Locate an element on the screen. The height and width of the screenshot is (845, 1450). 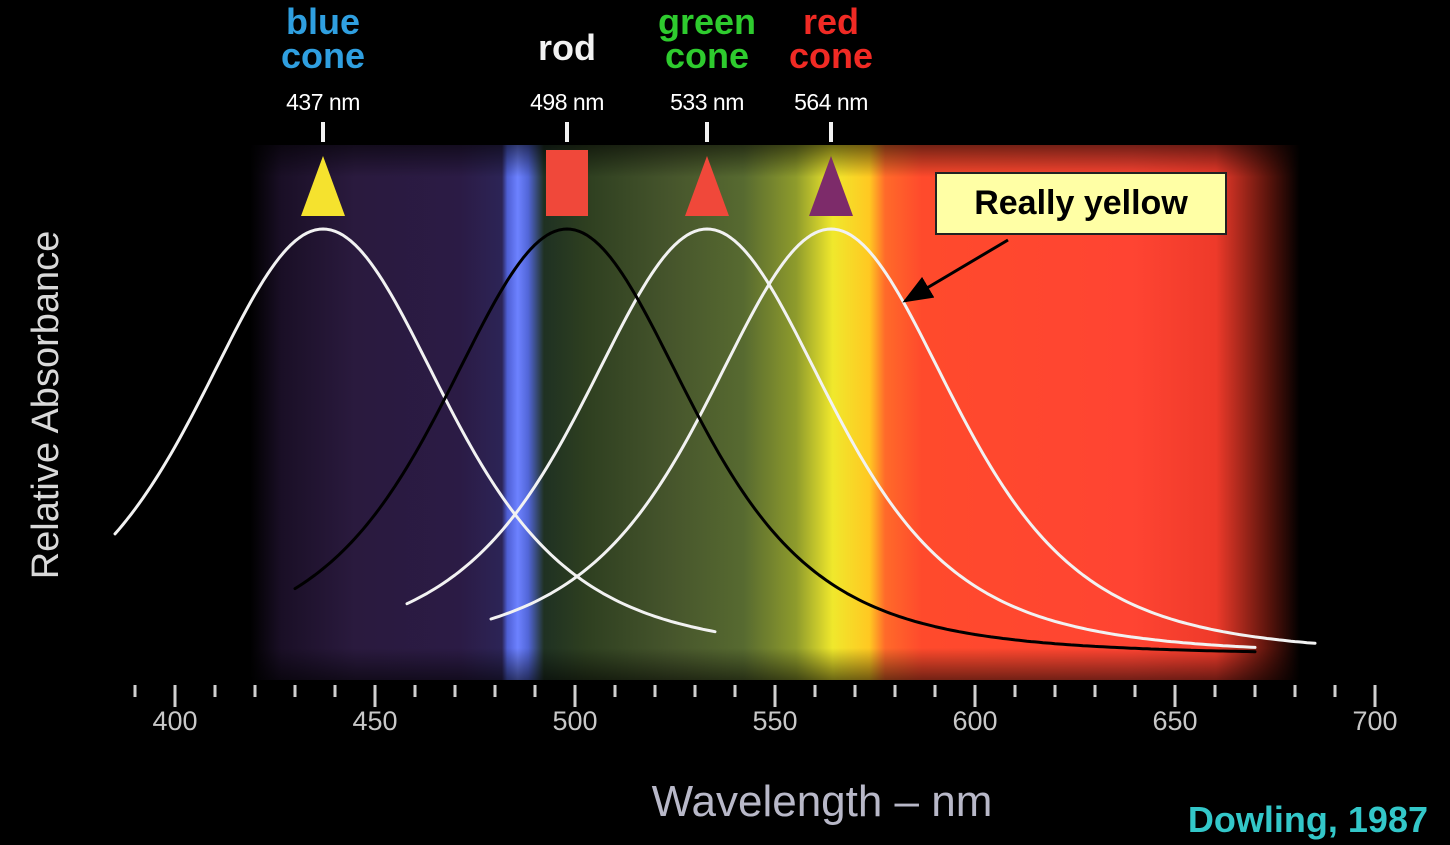
x-tick-label: 600 is located at coordinates (974, 721).